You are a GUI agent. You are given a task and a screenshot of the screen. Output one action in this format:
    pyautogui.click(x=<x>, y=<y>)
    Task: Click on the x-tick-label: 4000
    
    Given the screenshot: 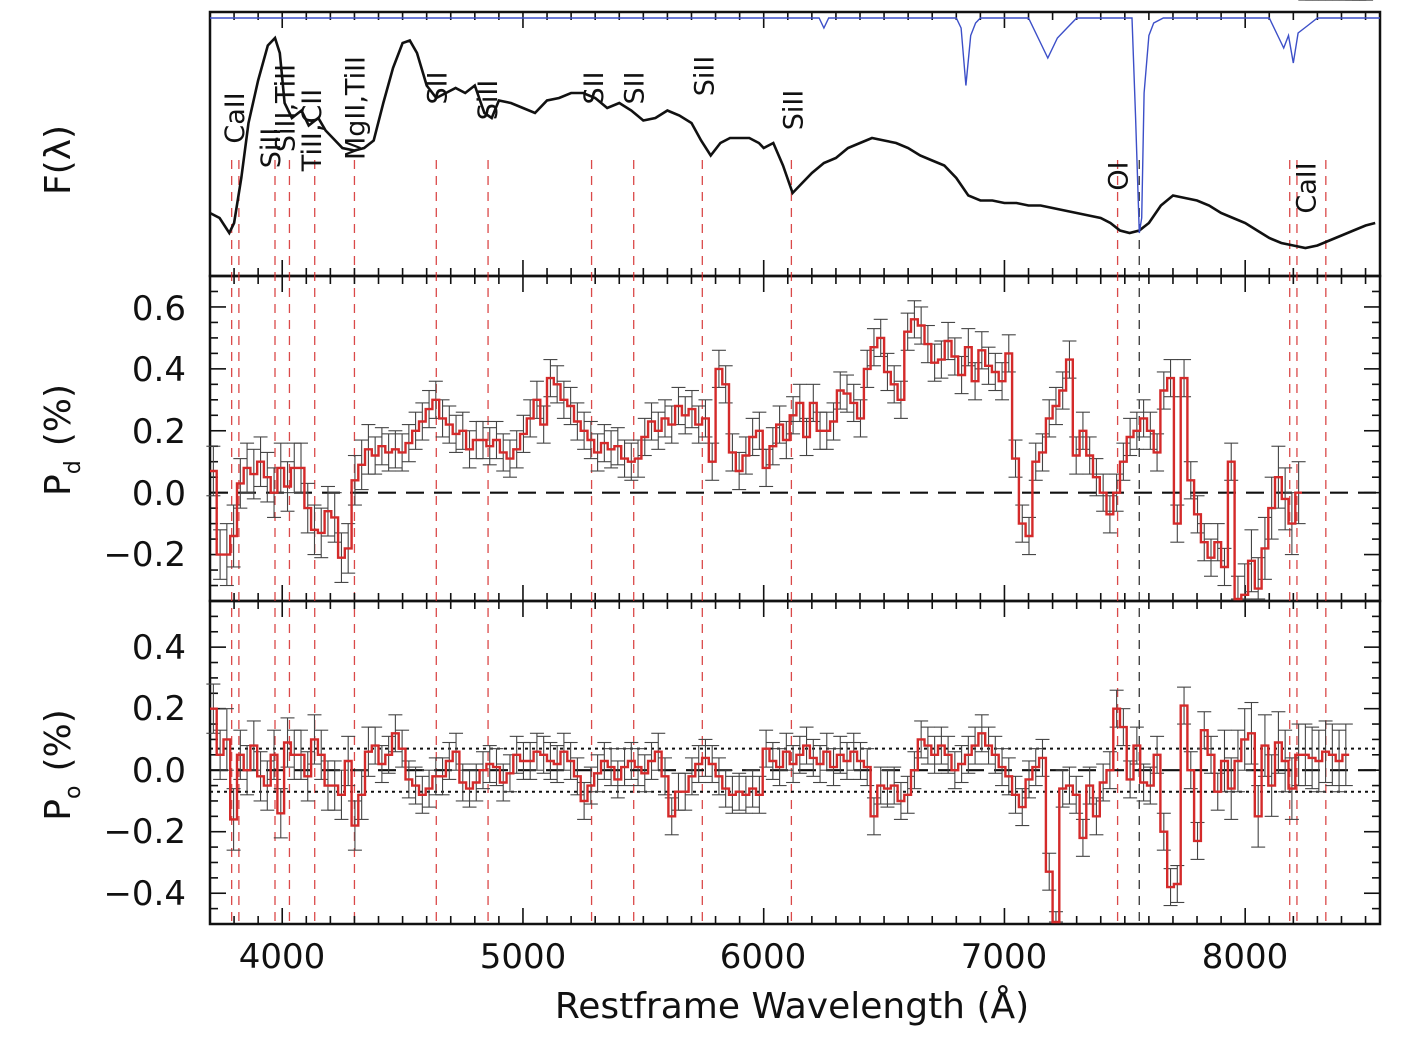 What is the action you would take?
    pyautogui.click(x=282, y=957)
    